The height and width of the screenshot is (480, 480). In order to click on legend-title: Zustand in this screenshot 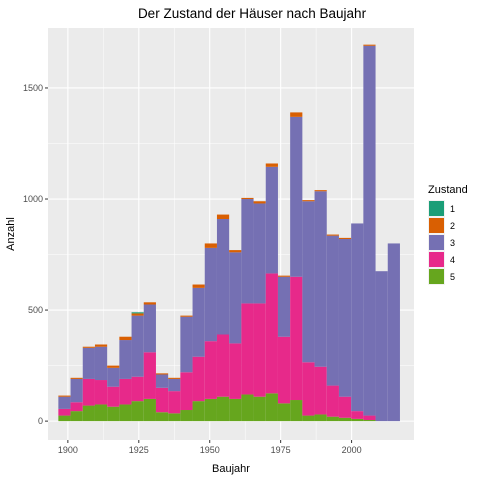, I will do `click(448, 190)`.